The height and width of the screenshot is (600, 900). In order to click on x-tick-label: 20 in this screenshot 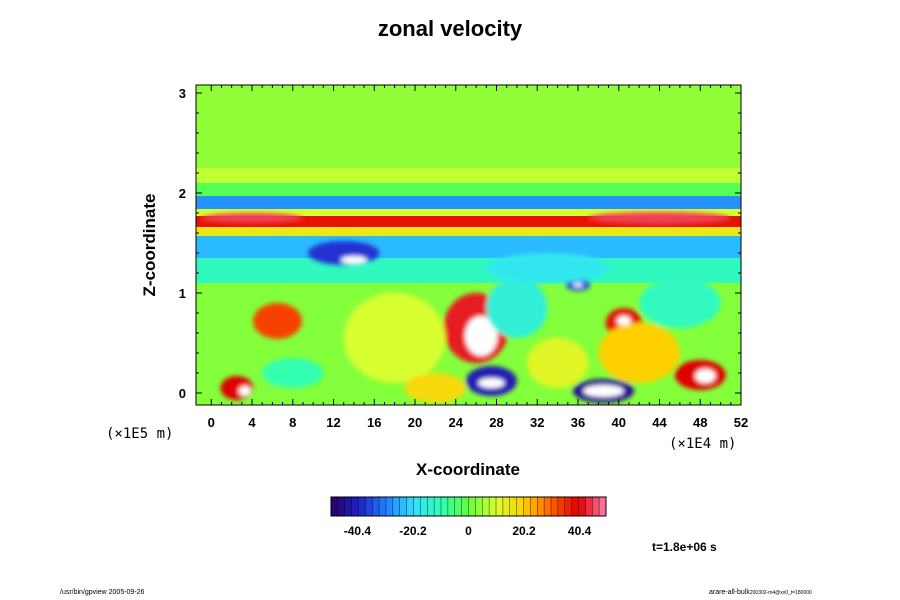, I will do `click(415, 422)`.